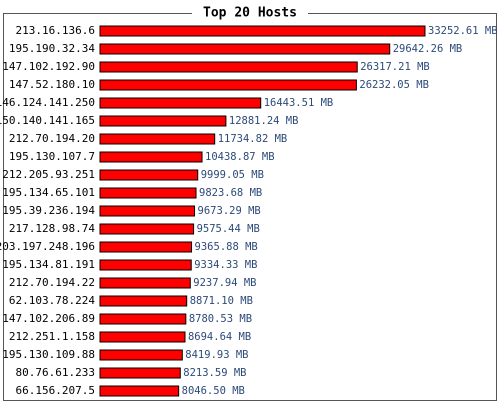  What do you see at coordinates (228, 229) in the screenshot?
I see `value-label: 9575.44 MB` at bounding box center [228, 229].